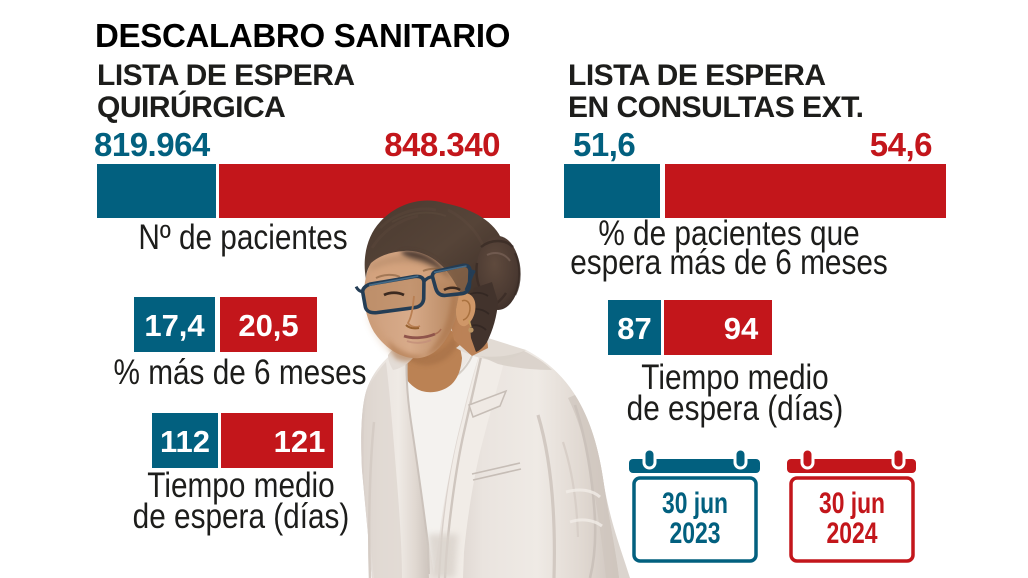 The height and width of the screenshot is (578, 1028). Describe the element at coordinates (695, 533) in the screenshot. I see `svg-text: 2023` at that location.